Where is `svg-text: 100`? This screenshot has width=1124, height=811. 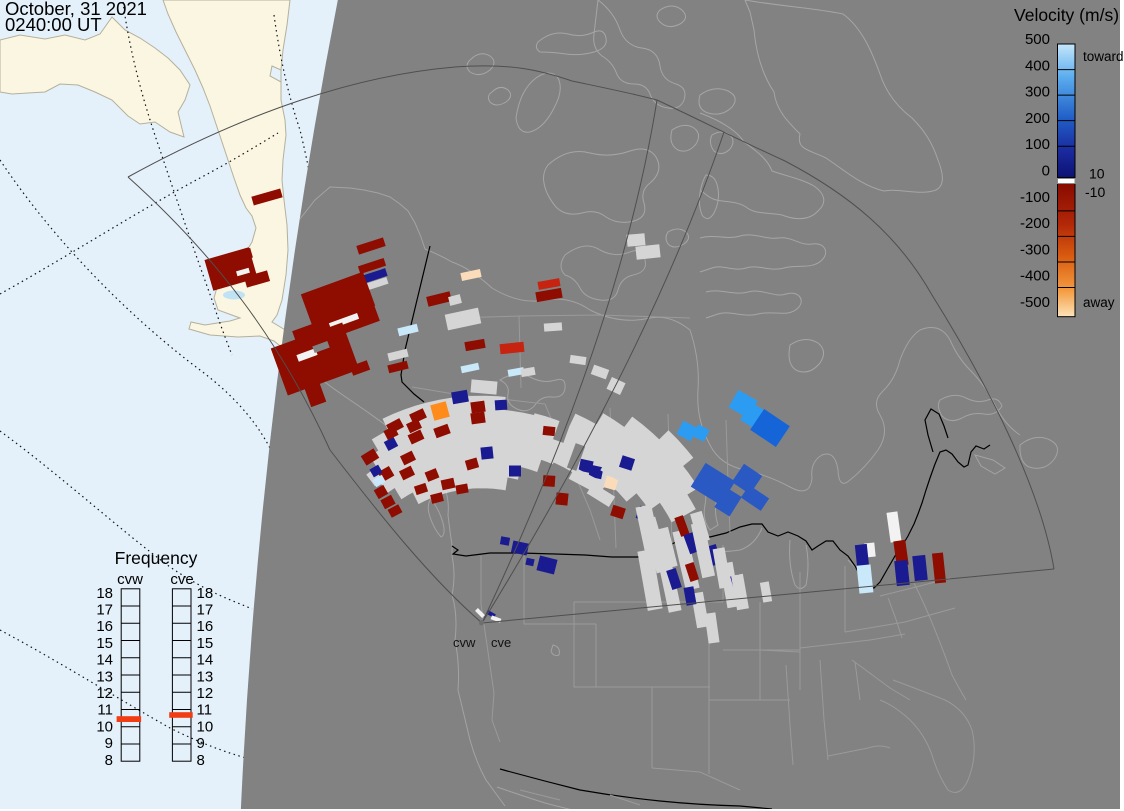 svg-text: 100 is located at coordinates (1037, 144).